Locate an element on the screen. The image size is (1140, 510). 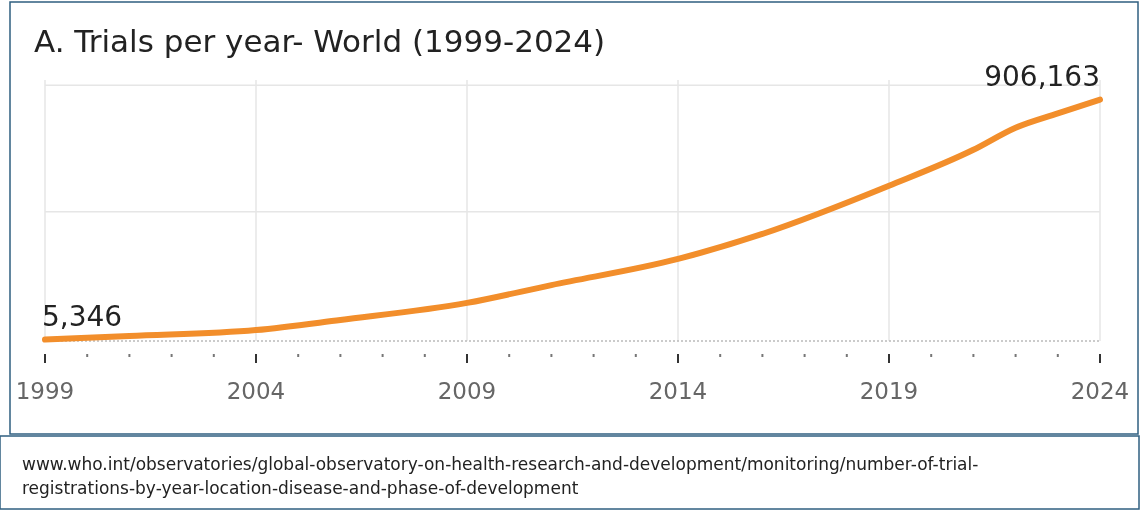
data-label: 906,163 is located at coordinates (1042, 76).